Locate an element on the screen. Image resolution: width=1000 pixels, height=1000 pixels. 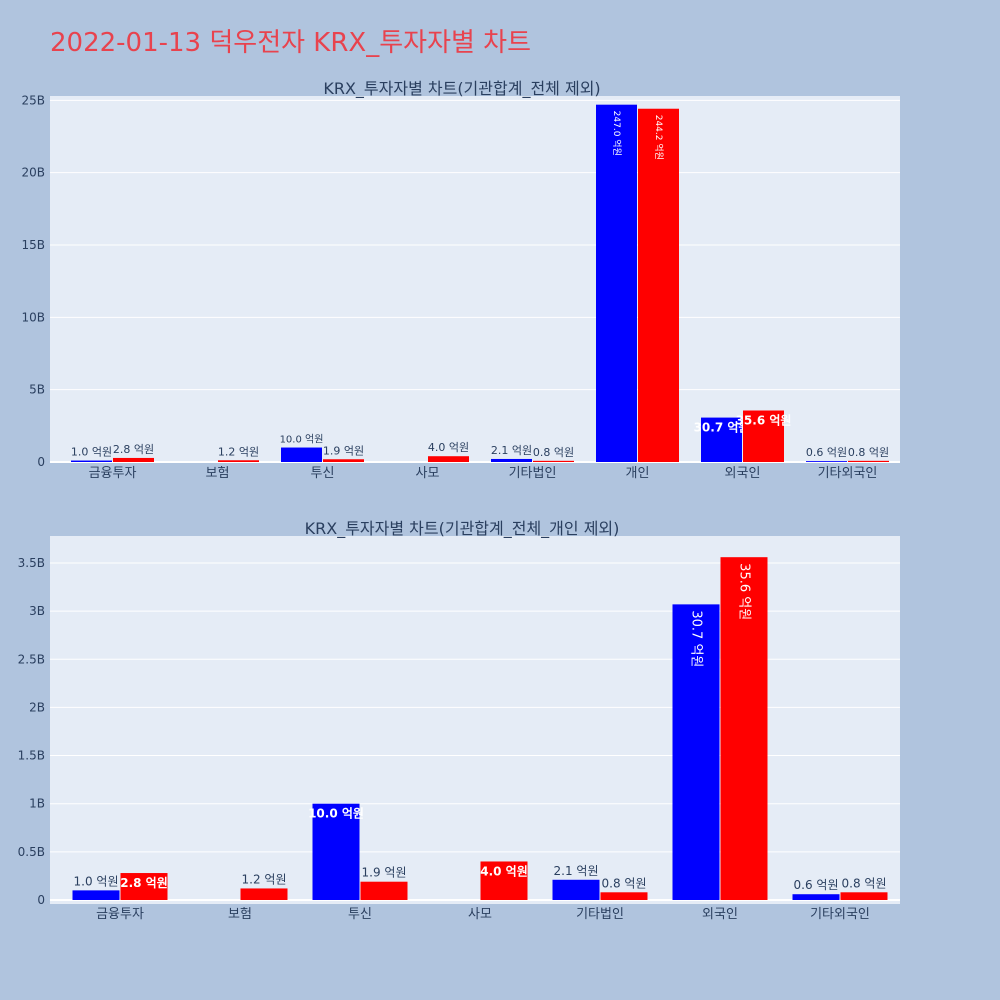
y-tick-label: 3B is located at coordinates (37, 611).